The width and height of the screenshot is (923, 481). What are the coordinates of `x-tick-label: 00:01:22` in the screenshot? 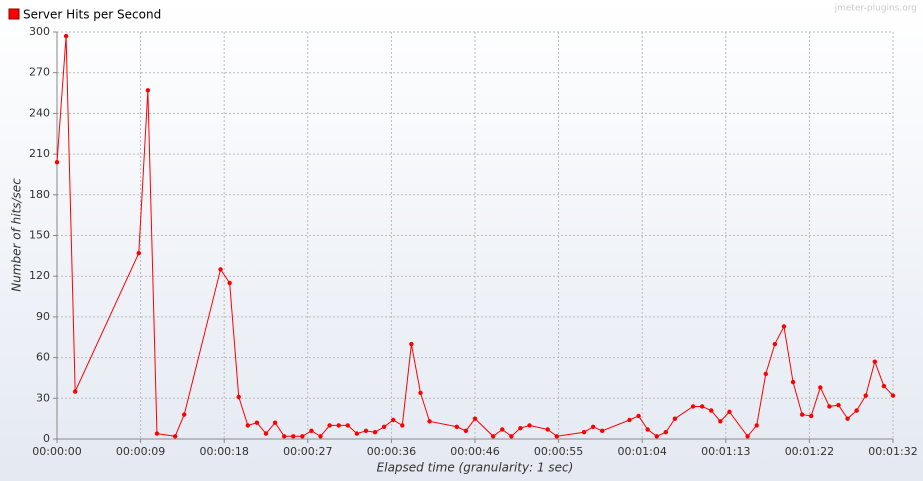 It's located at (809, 451).